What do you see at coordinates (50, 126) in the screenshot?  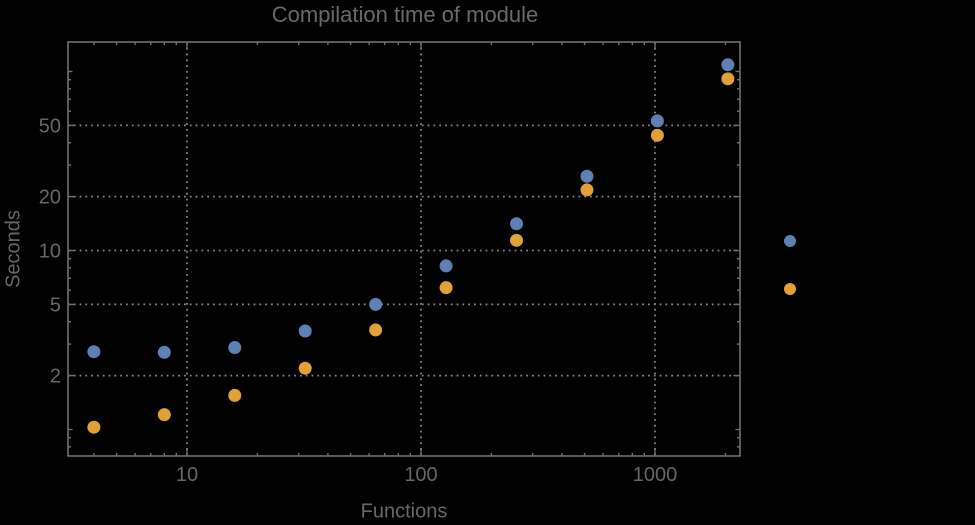 I see `y-tick-label: 50` at bounding box center [50, 126].